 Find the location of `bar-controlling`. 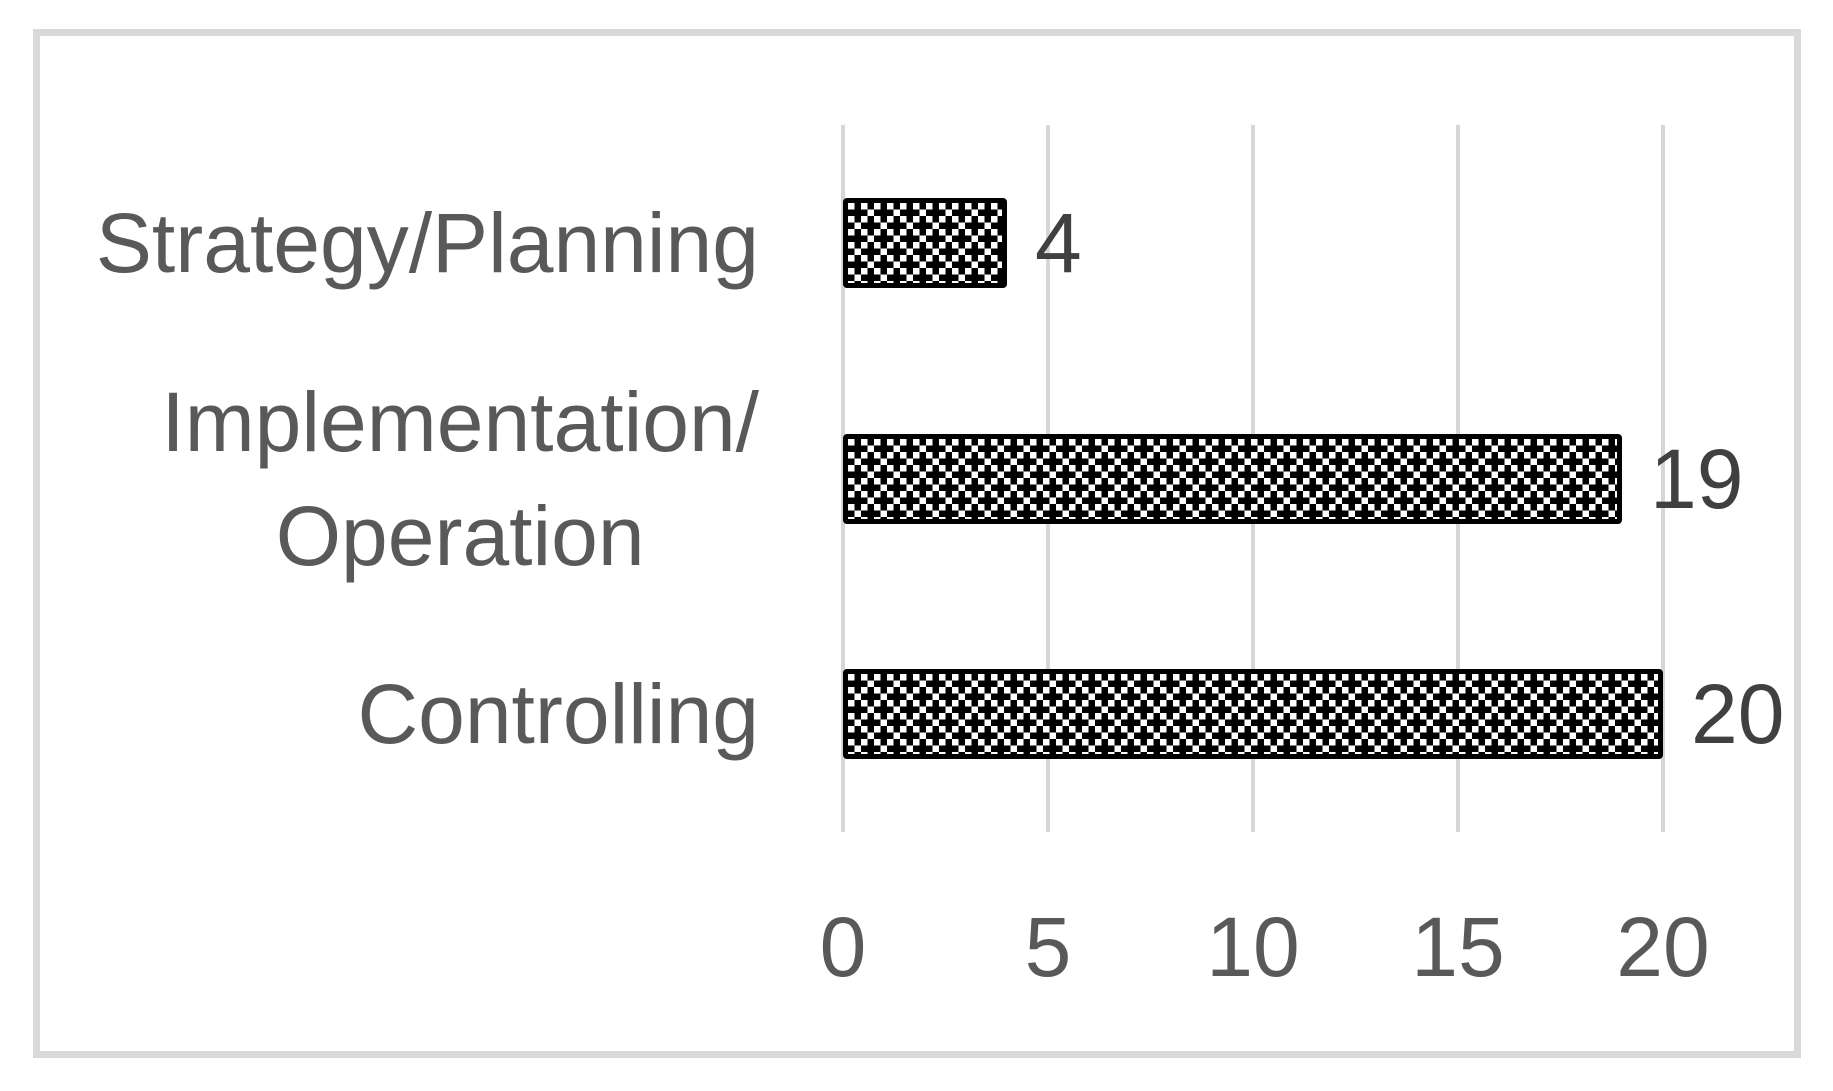

bar-controlling is located at coordinates (1253, 714).